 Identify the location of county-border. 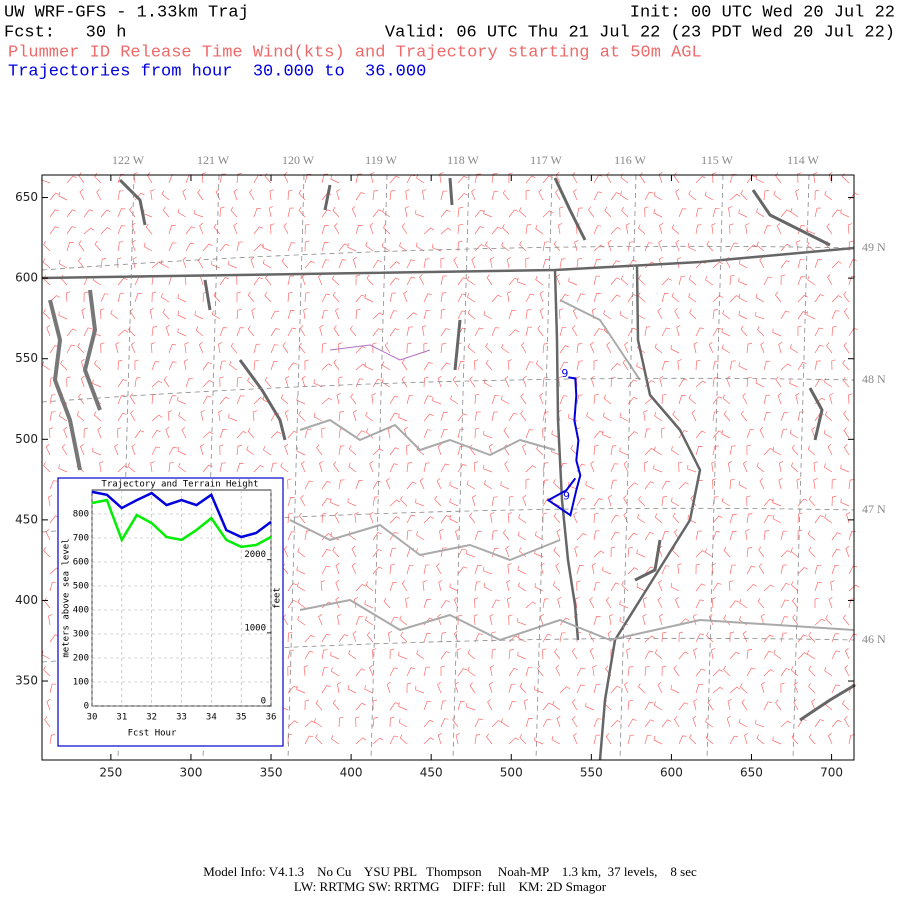
(427, 437).